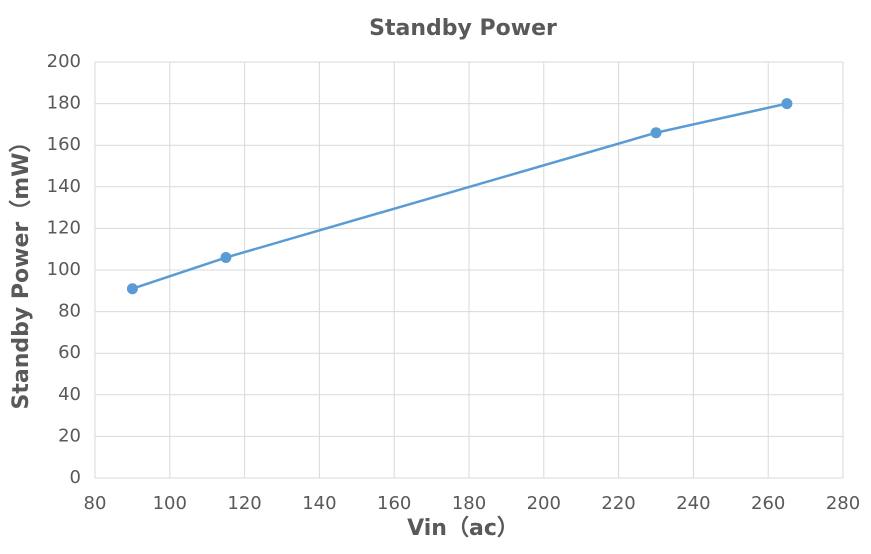 This screenshot has height=554, width=871. Describe the element at coordinates (64, 269) in the screenshot. I see `y-tick-label: 100` at that location.